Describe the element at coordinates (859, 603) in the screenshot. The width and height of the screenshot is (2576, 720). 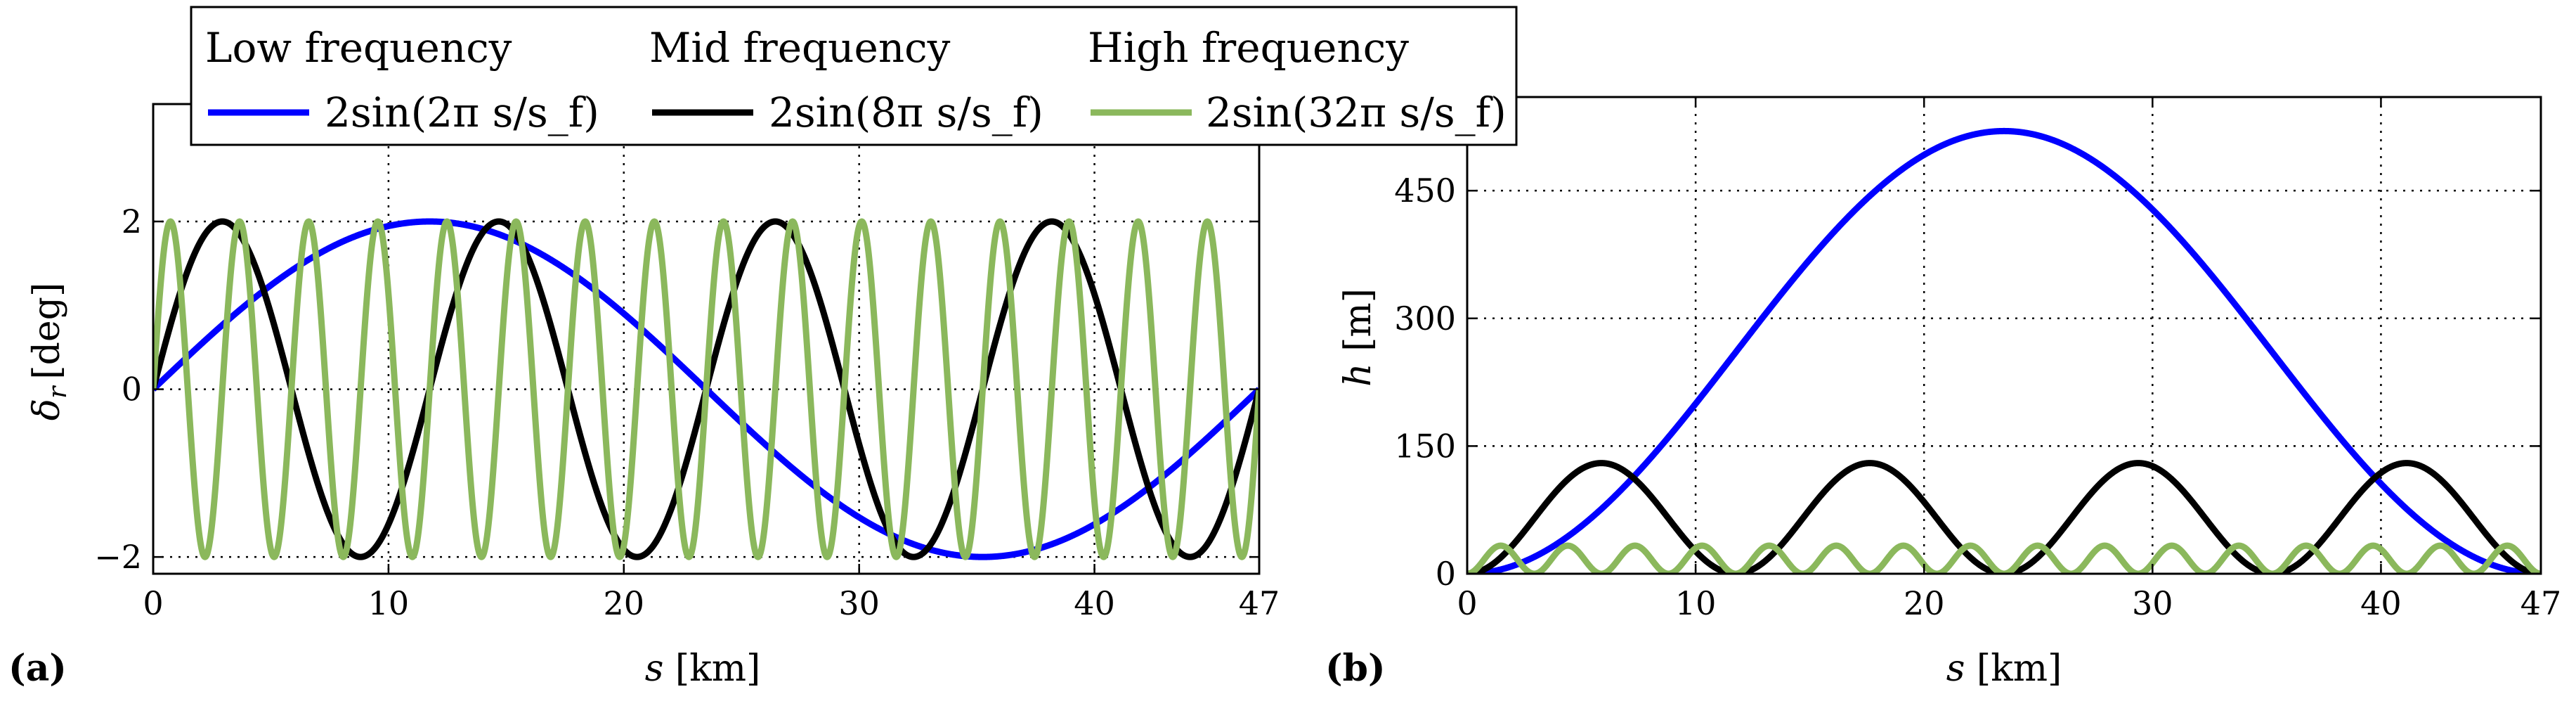
I see `panel-a-xtick-label: 30` at that location.